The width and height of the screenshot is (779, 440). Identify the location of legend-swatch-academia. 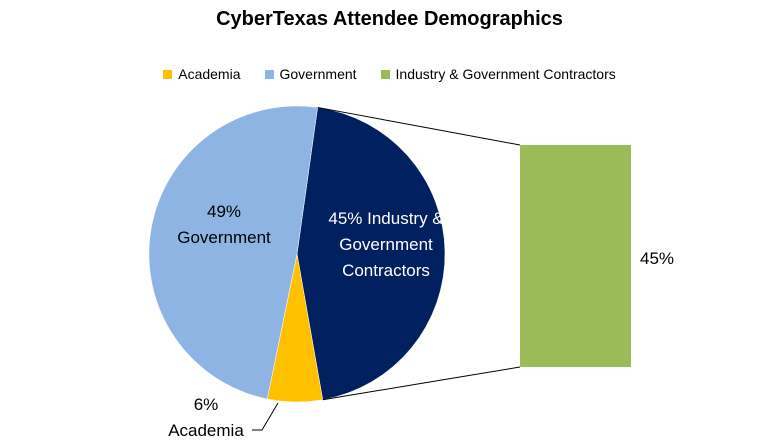
(168, 74).